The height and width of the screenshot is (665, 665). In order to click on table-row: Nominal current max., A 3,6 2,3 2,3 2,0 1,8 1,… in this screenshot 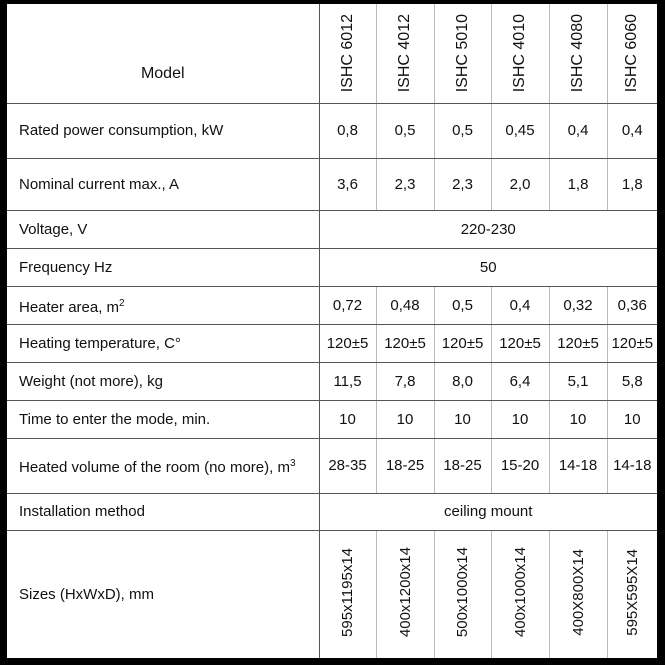, I will do `click(332, 184)`.